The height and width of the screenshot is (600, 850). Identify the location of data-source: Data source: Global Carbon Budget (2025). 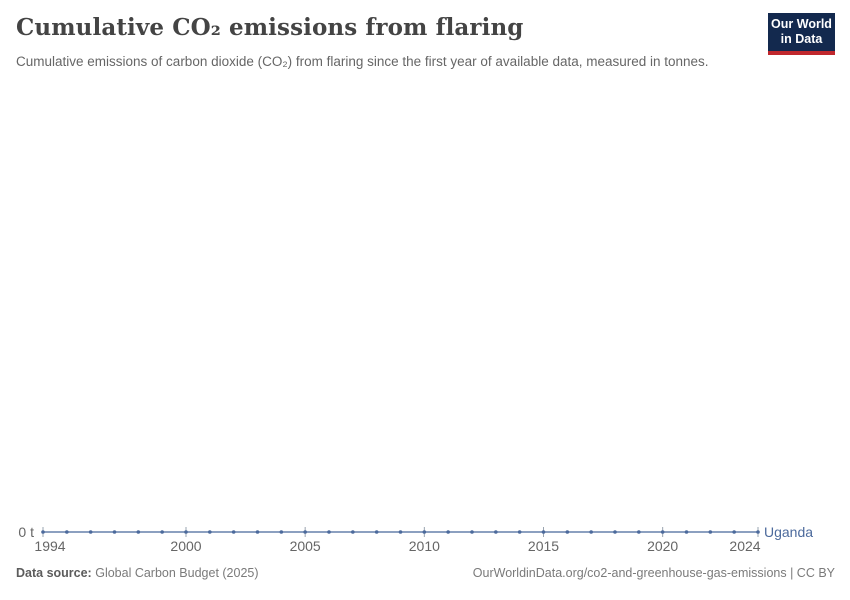
(137, 573).